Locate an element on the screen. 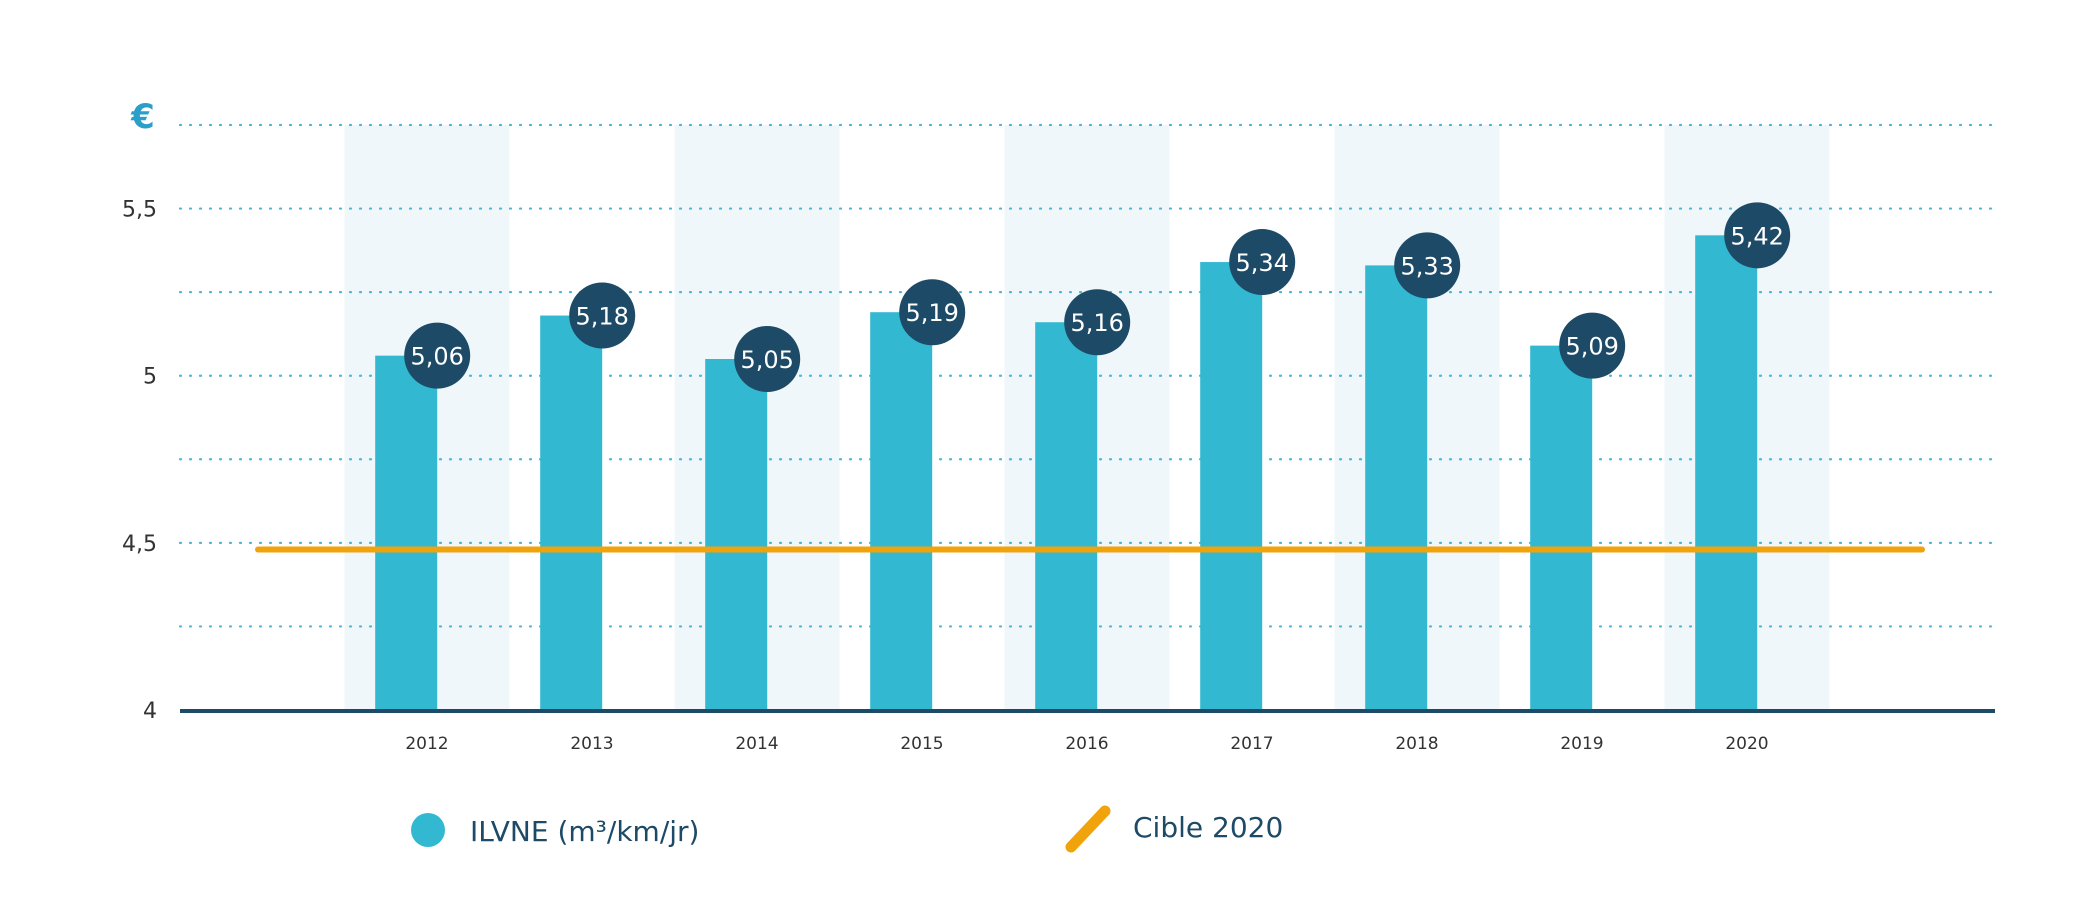  x-tick-label: 2015 is located at coordinates (921, 744).